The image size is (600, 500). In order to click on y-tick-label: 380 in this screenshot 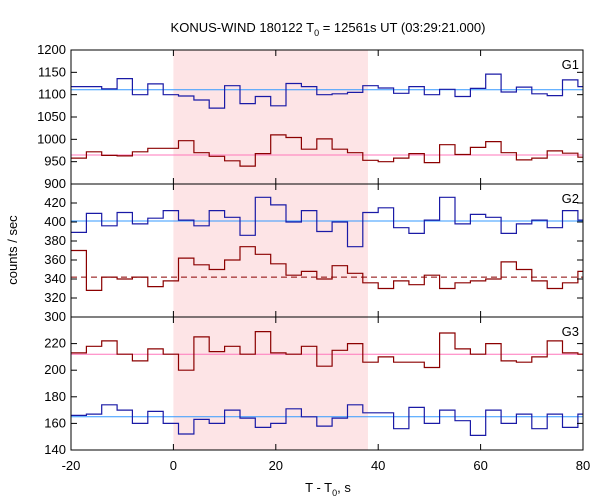, I will do `click(55, 240)`.